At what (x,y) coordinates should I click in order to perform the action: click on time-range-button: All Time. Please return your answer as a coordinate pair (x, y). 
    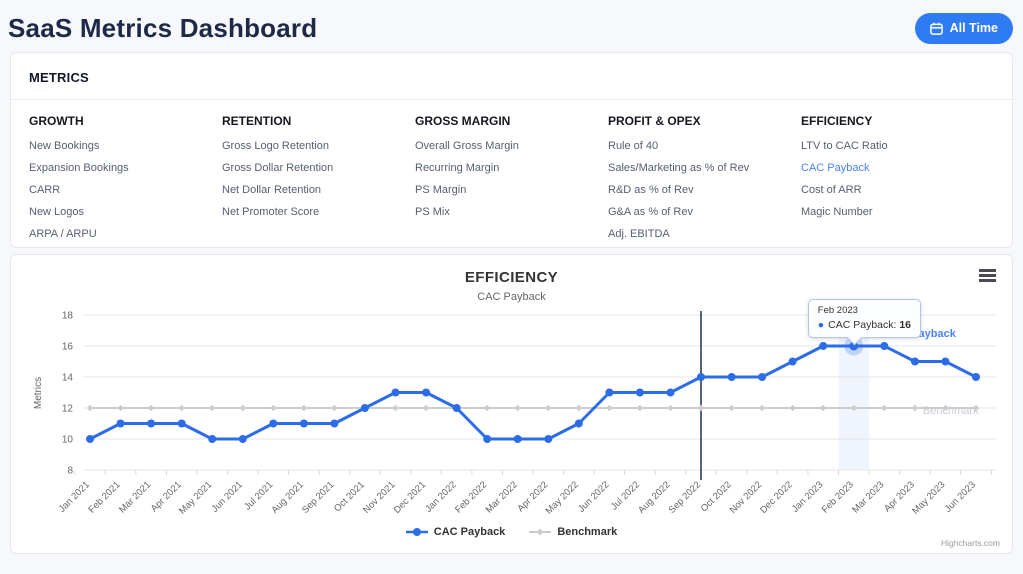
    Looking at the image, I should click on (963, 28).